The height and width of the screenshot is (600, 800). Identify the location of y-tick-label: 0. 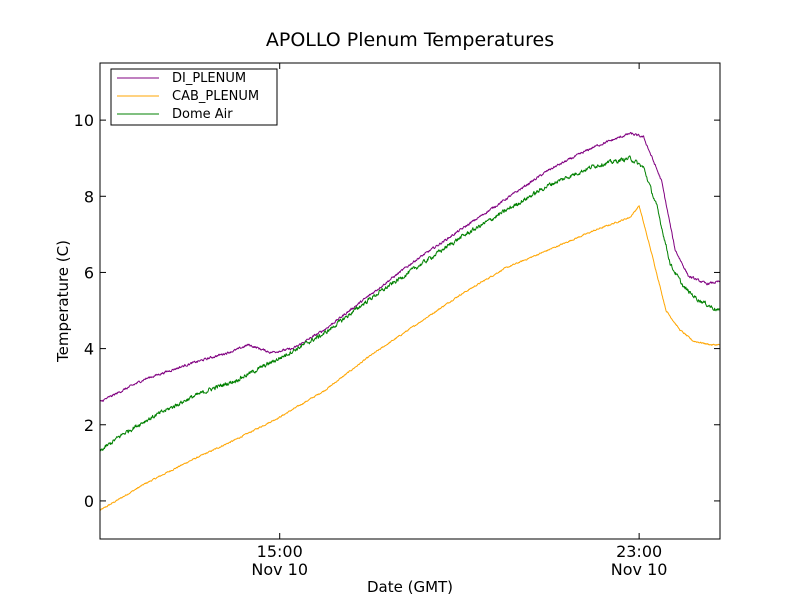
(89, 501).